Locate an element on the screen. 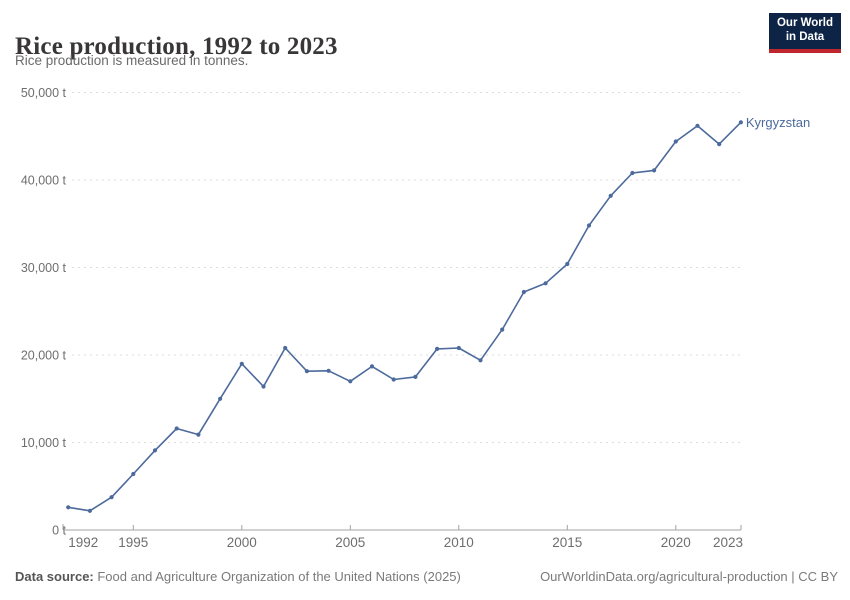 The width and height of the screenshot is (850, 600). series-end-label: Kyrgyzstan is located at coordinates (778, 122).